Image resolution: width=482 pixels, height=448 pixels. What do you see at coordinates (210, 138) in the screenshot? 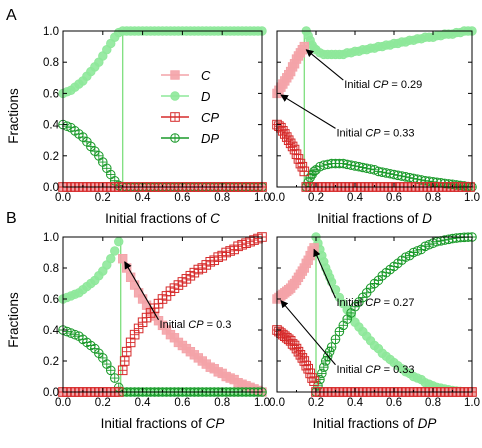
I see `legend-label: DP` at bounding box center [210, 138].